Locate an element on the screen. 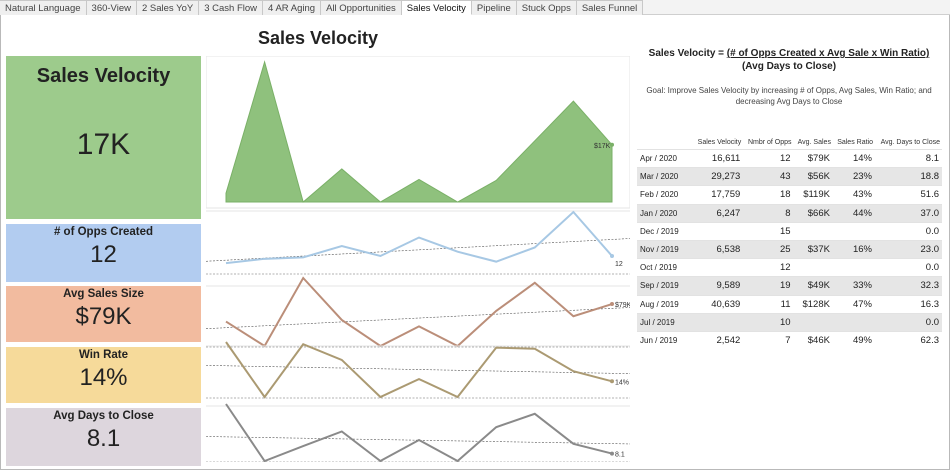 The image size is (950, 470). value-cell: 49% is located at coordinates (853, 340).